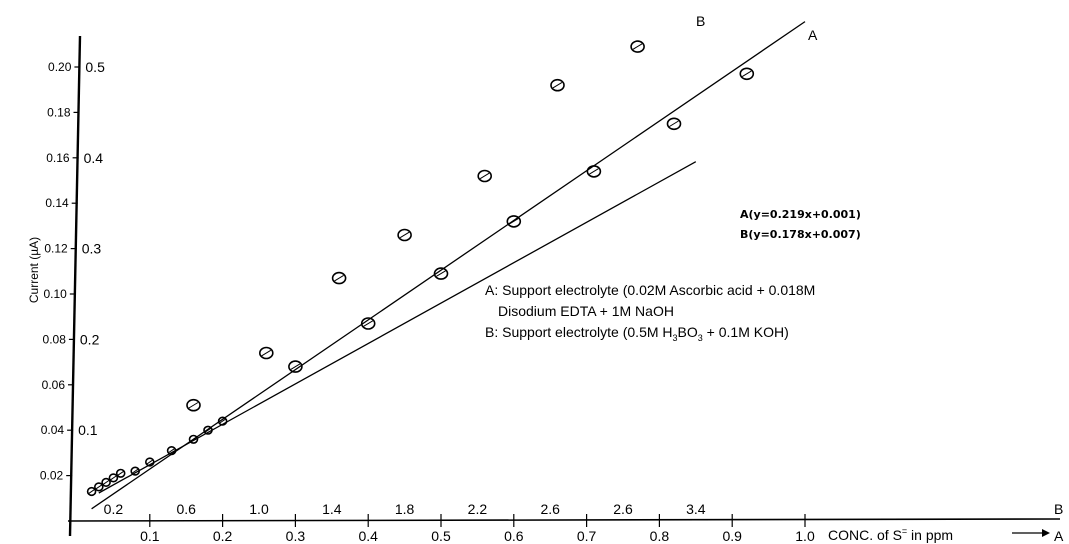  Describe the element at coordinates (688, 332) in the screenshot. I see `legend-line-b-mid: BO` at that location.